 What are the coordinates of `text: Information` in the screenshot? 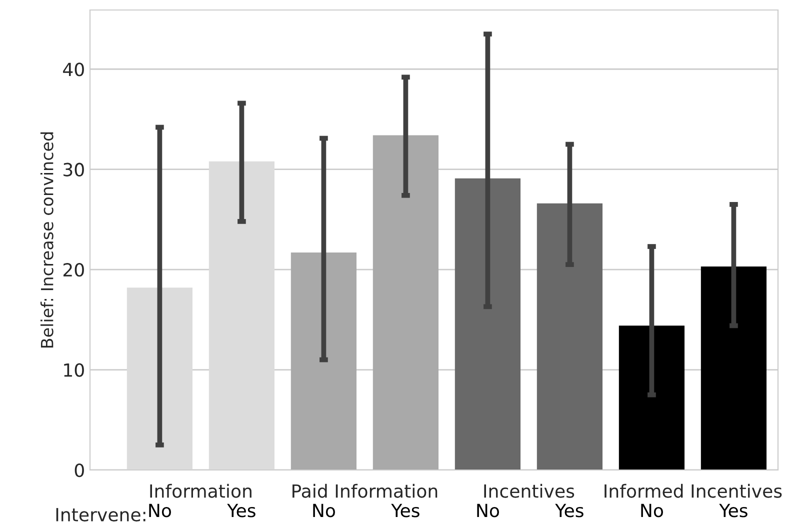 It's located at (201, 491).